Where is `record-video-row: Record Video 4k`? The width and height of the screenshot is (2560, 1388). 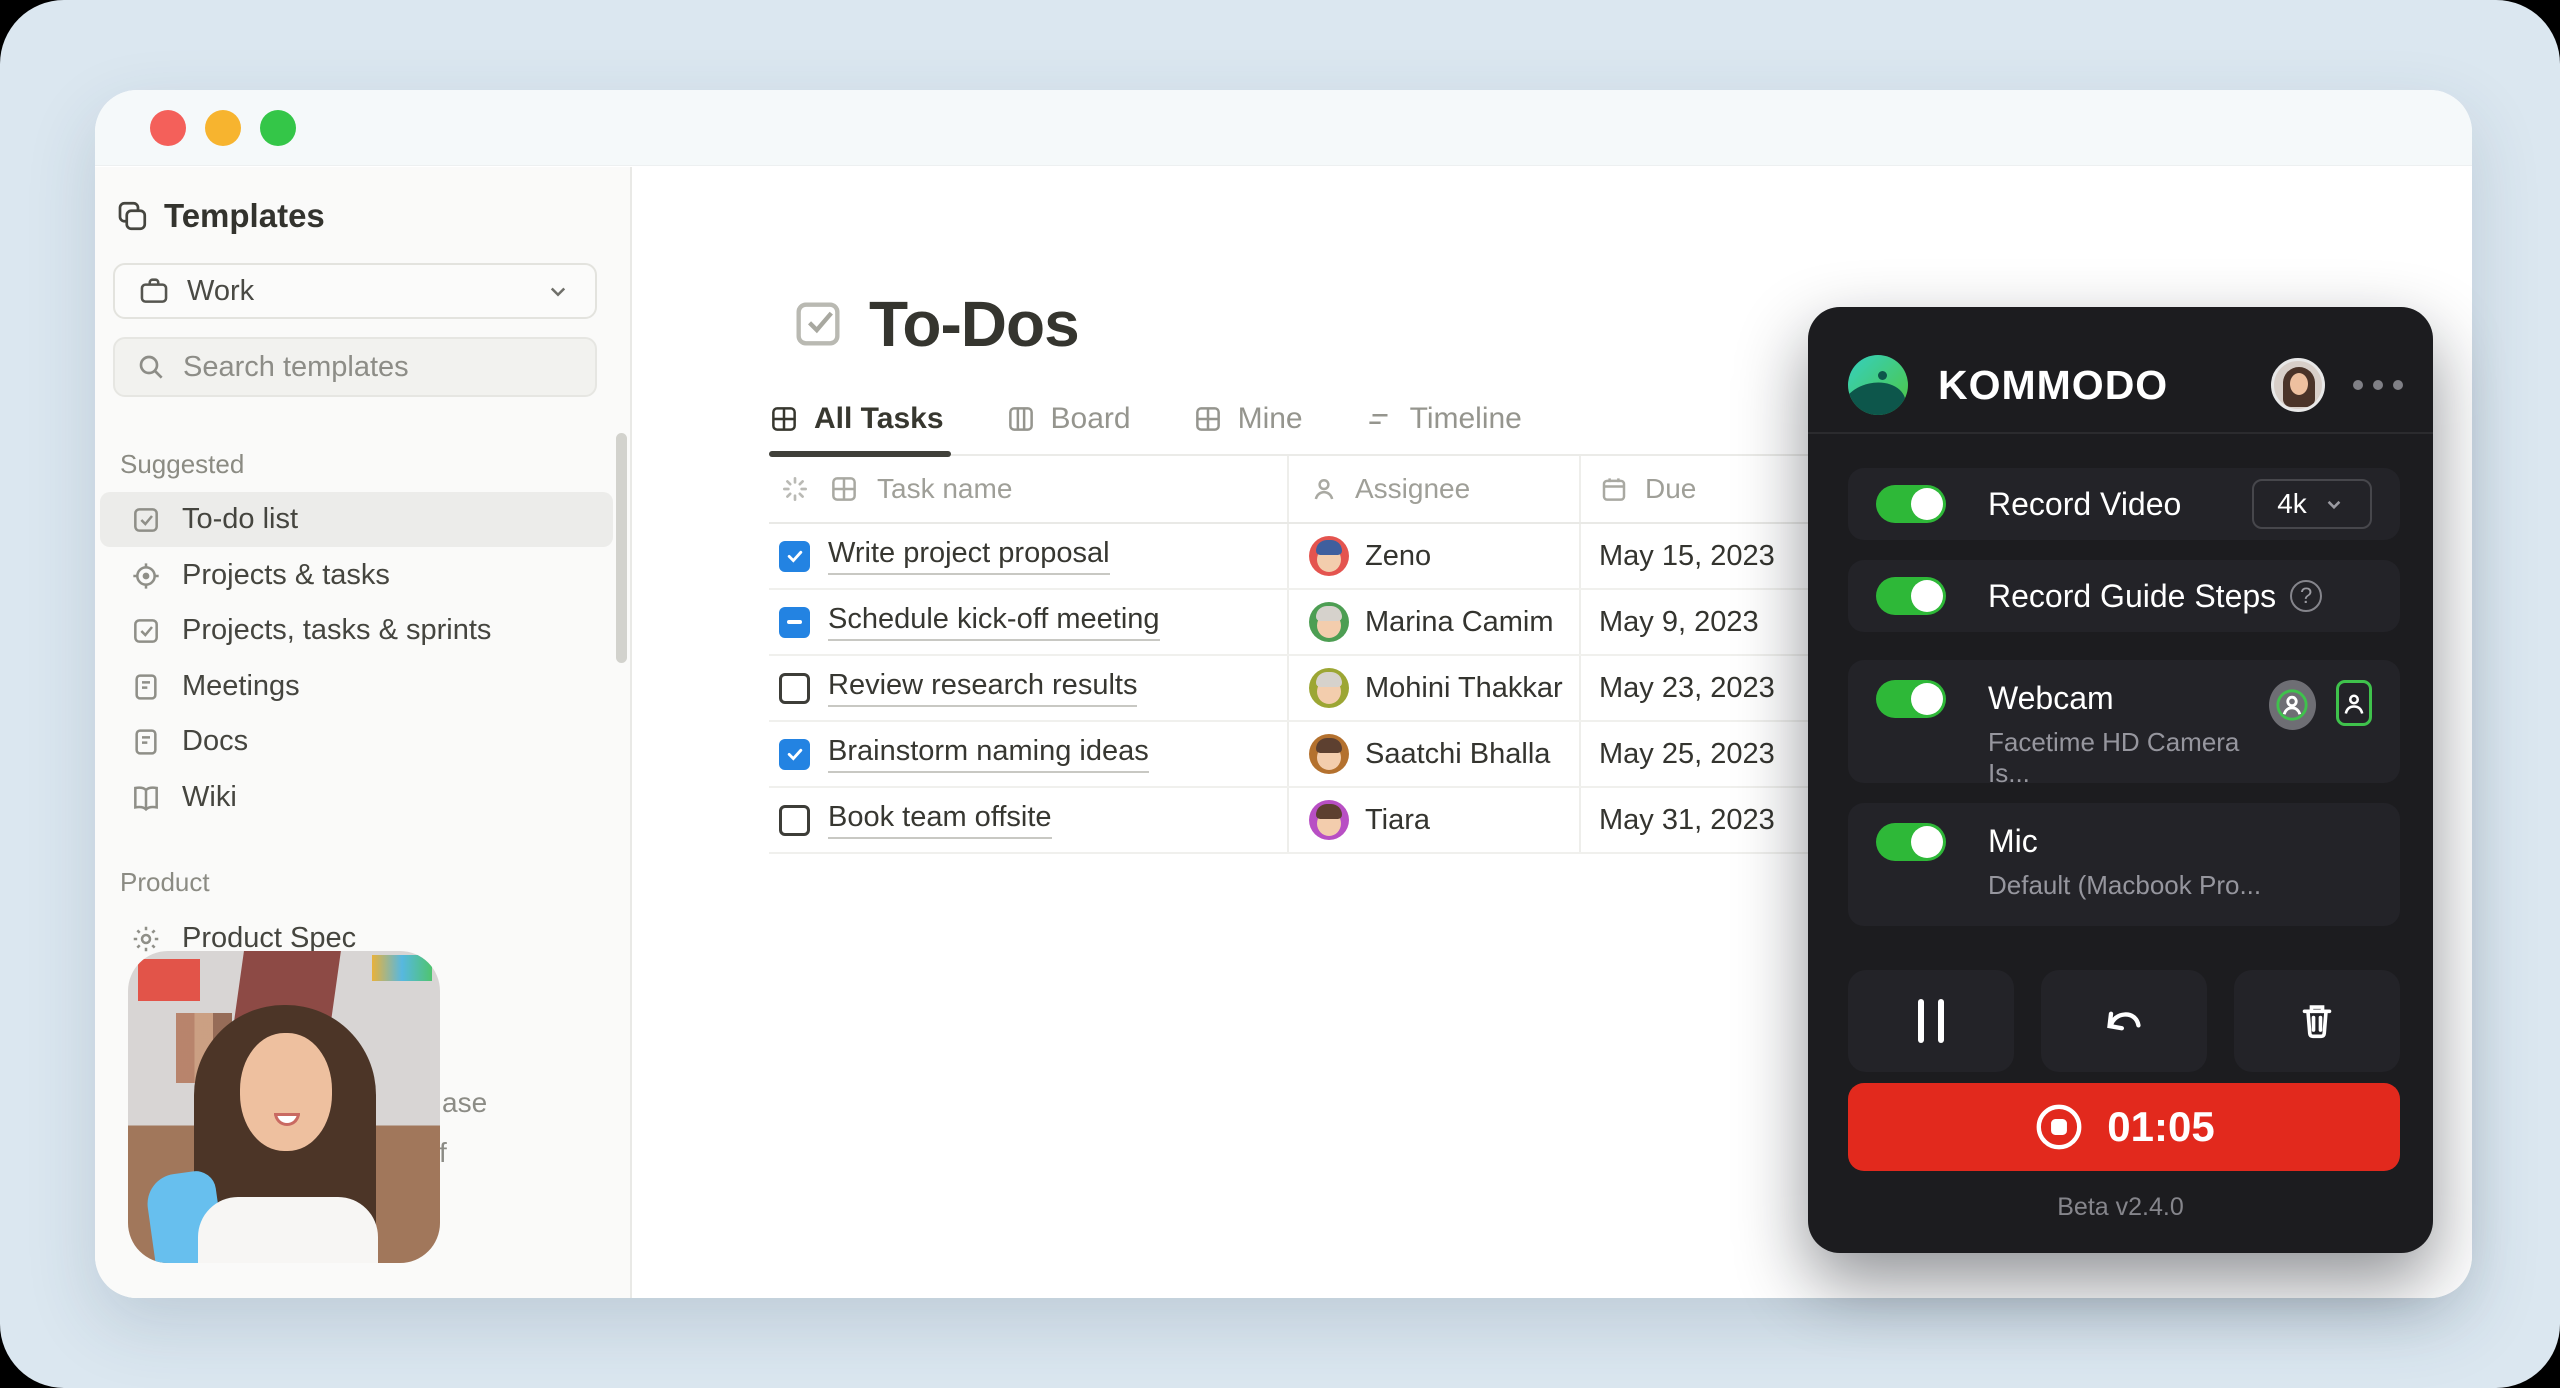 record-video-row: Record Video 4k is located at coordinates (2124, 504).